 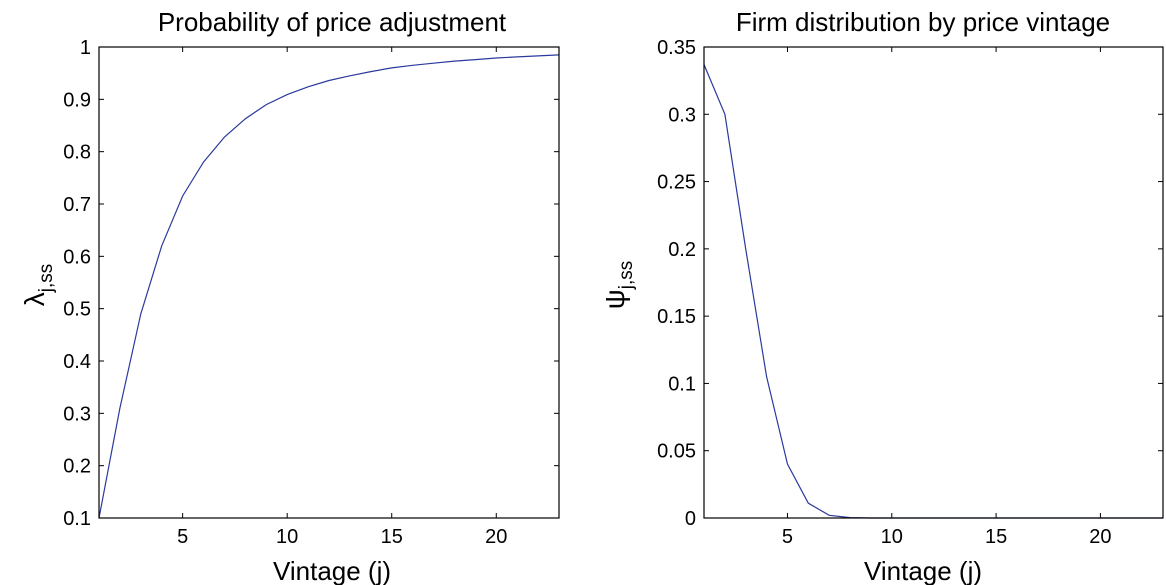 I want to click on y-axis-label: λj,ss, so click(x=38, y=285).